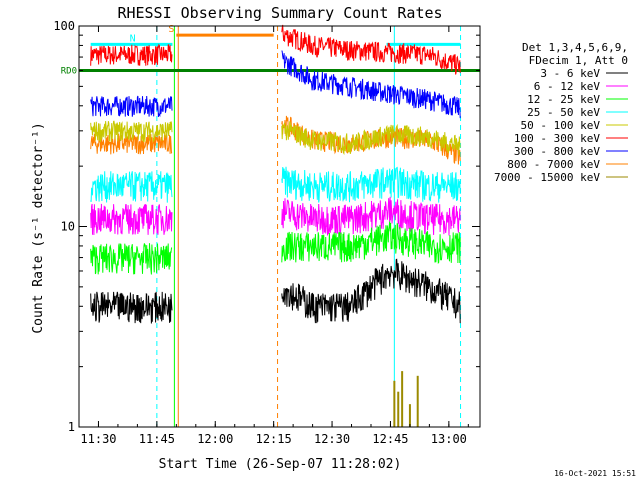 The image size is (640, 480). Describe the element at coordinates (449, 439) in the screenshot. I see `x-tick-label: 13:00` at that location.